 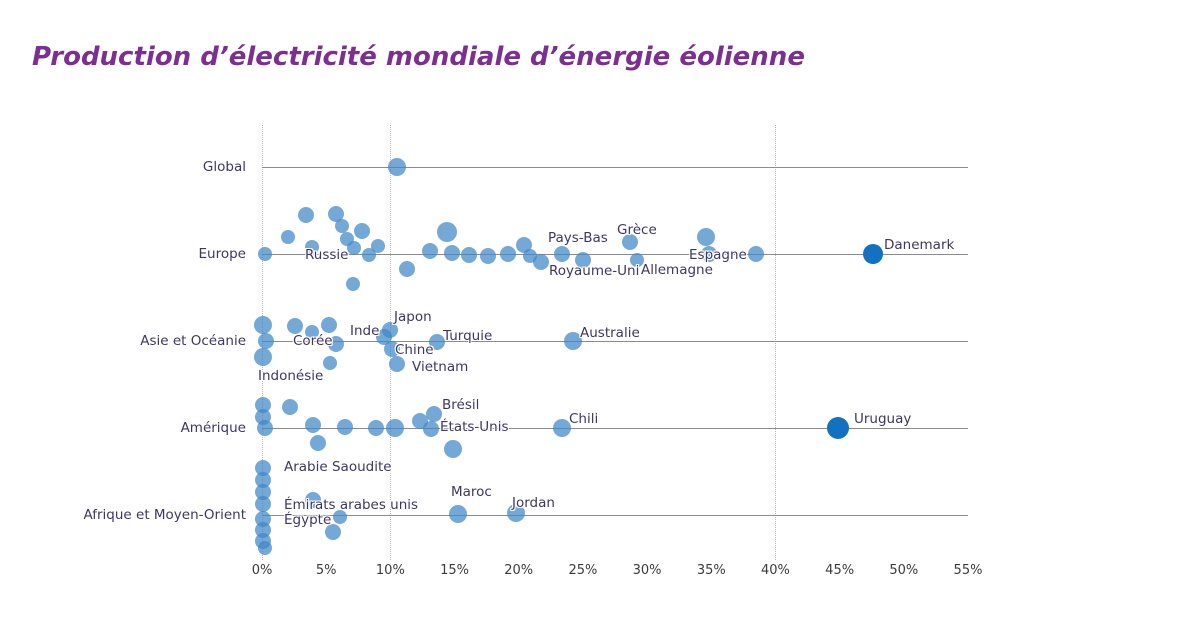 I want to click on point-label-emirats-arabes-unis: Émirats arabes unis, so click(x=351, y=505).